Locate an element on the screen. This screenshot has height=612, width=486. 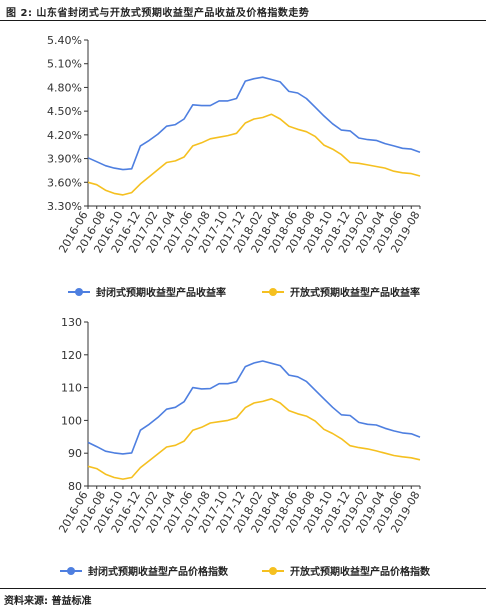
legend-label-1: 封闭式预期收益型产品价格指数 is located at coordinates (158, 571).